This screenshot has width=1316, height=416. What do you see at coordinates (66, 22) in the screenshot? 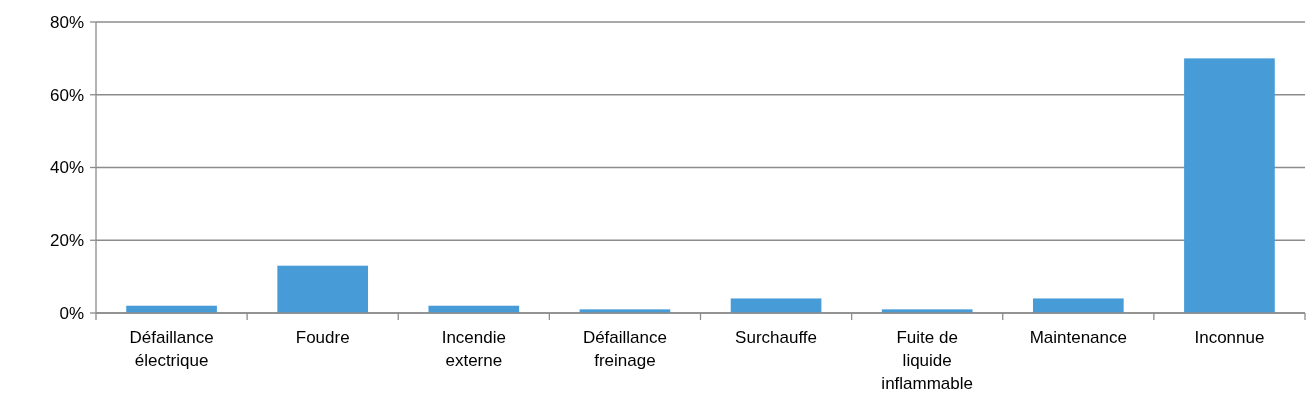
I see `y-tick-label: 80%` at bounding box center [66, 22].